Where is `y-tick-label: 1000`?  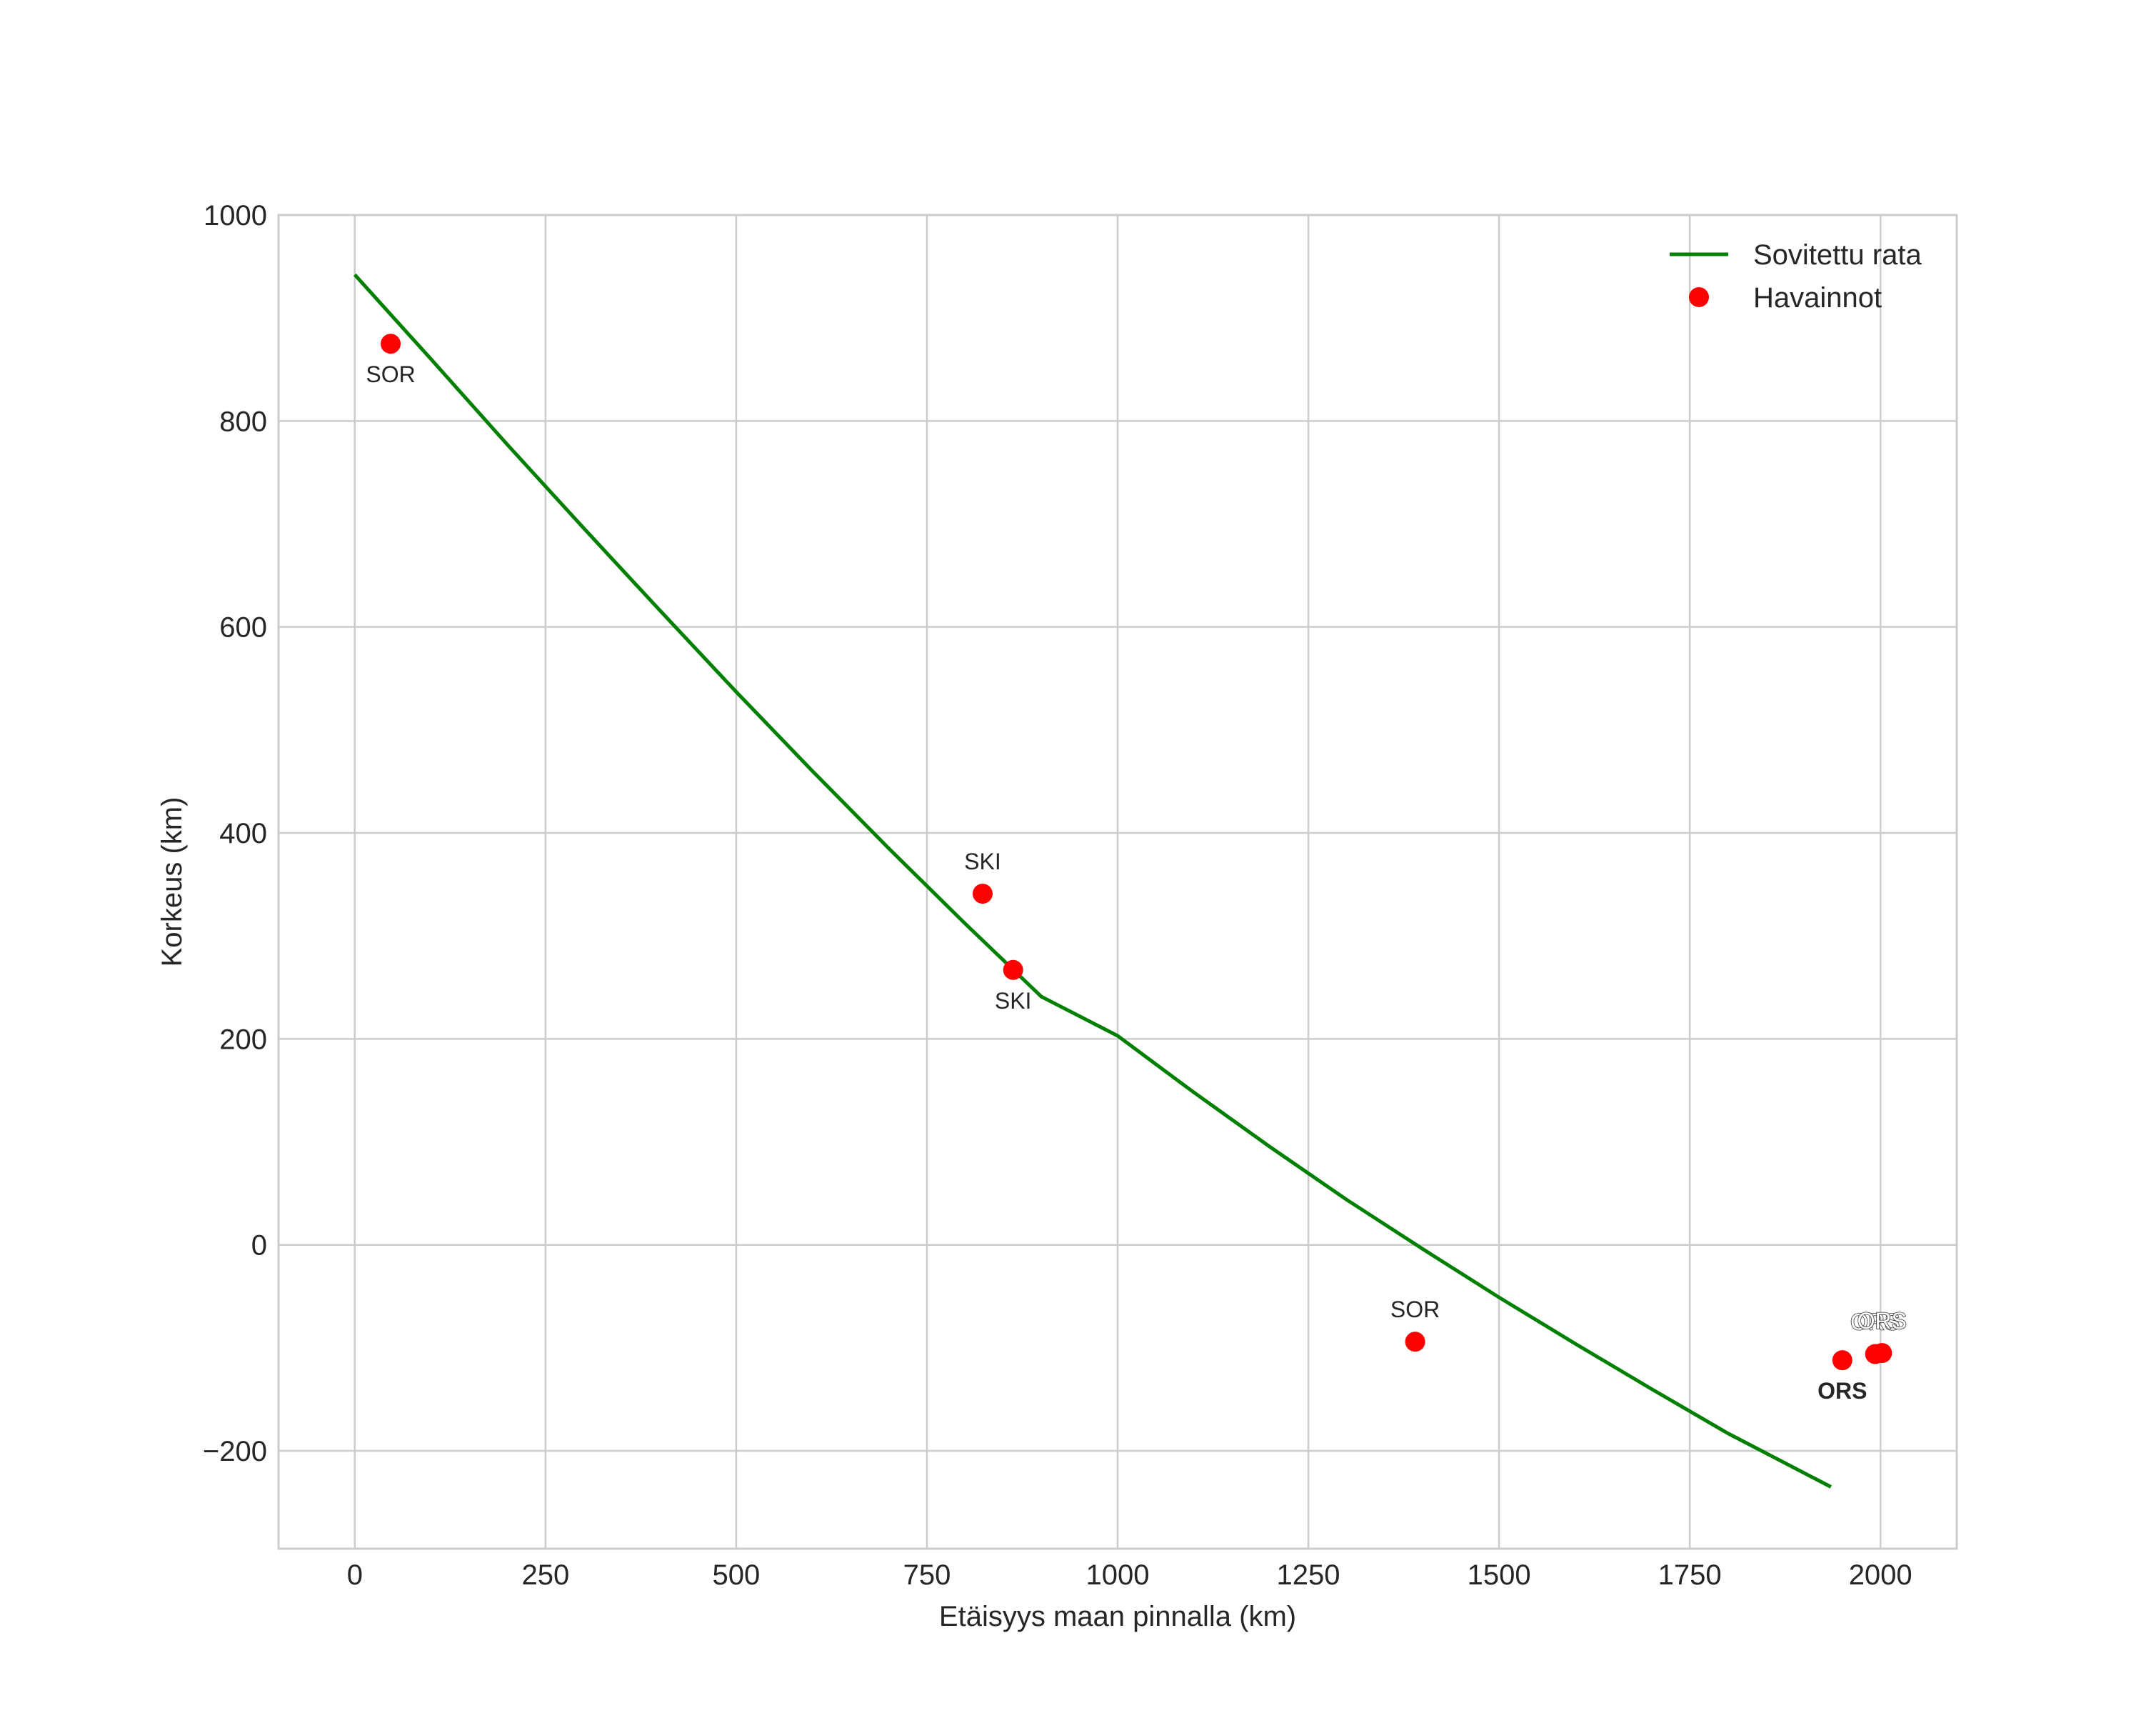
y-tick-label: 1000 is located at coordinates (236, 215).